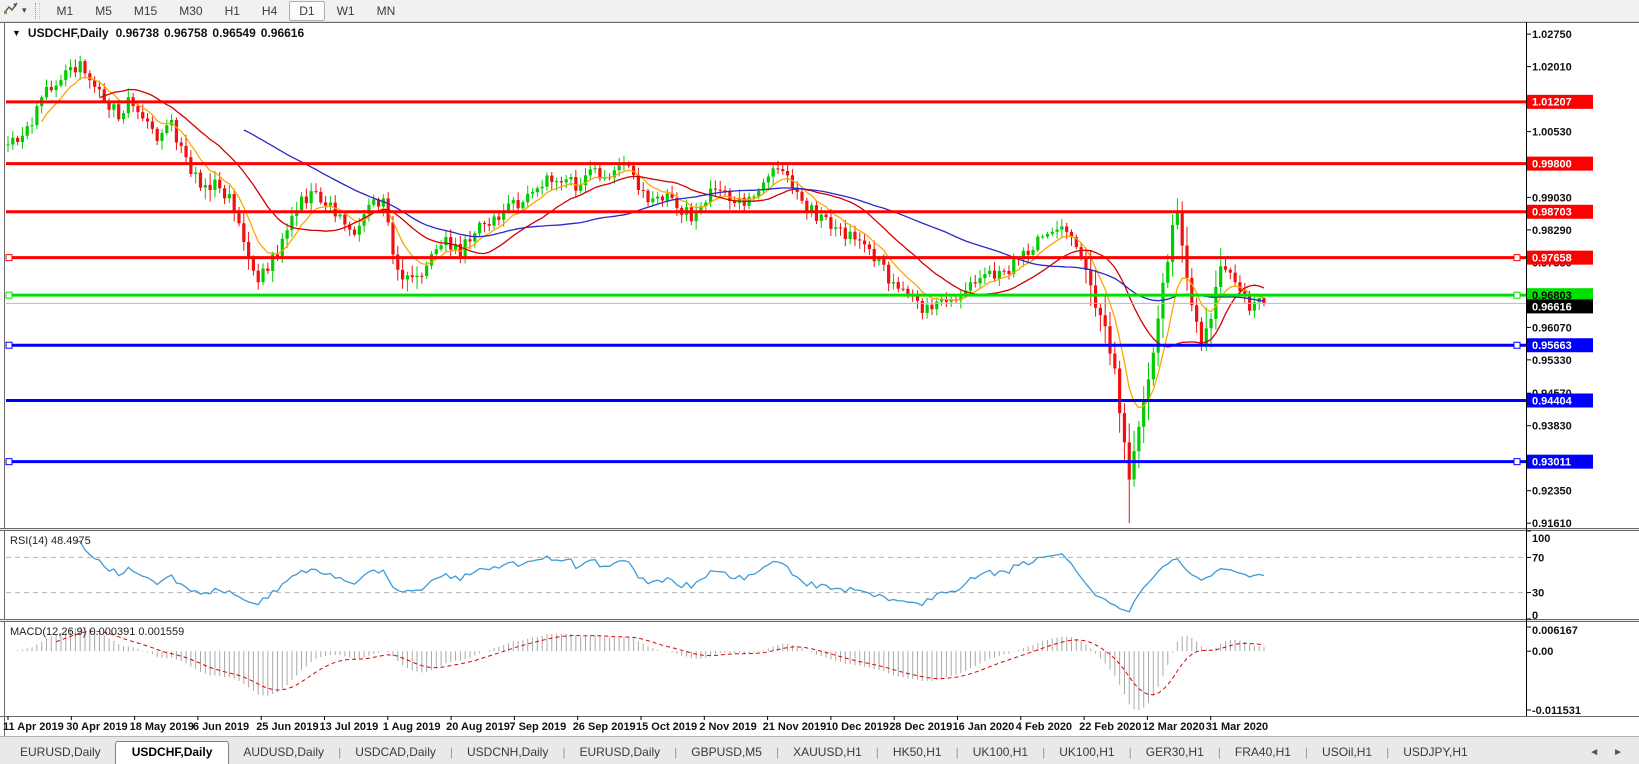 Image resolution: width=1639 pixels, height=764 pixels. I want to click on chevron-down-icon: ▾, so click(24, 10).